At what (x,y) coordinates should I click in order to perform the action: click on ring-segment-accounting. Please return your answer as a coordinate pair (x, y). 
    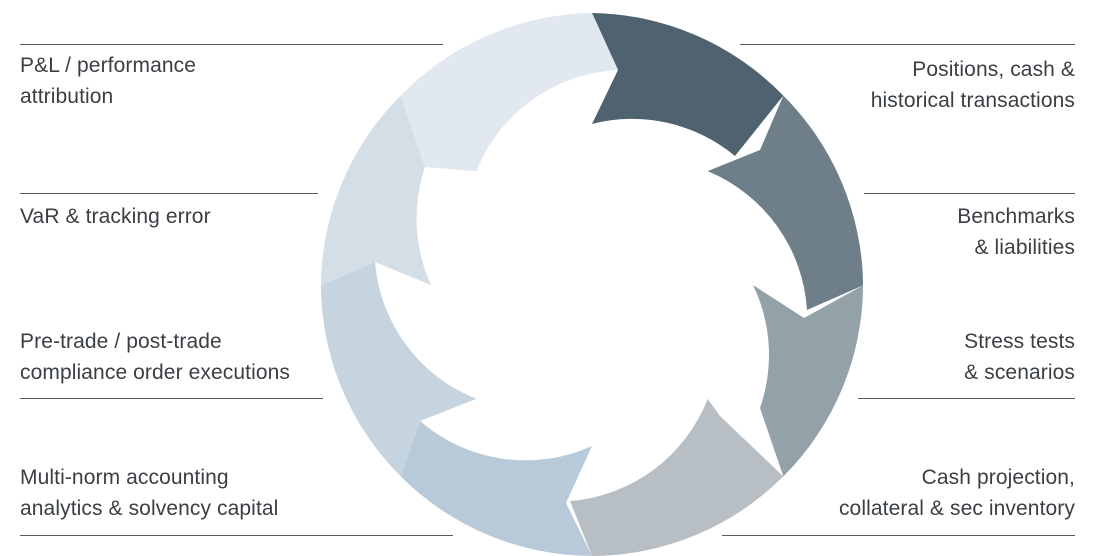
    Looking at the image, I should click on (496, 488).